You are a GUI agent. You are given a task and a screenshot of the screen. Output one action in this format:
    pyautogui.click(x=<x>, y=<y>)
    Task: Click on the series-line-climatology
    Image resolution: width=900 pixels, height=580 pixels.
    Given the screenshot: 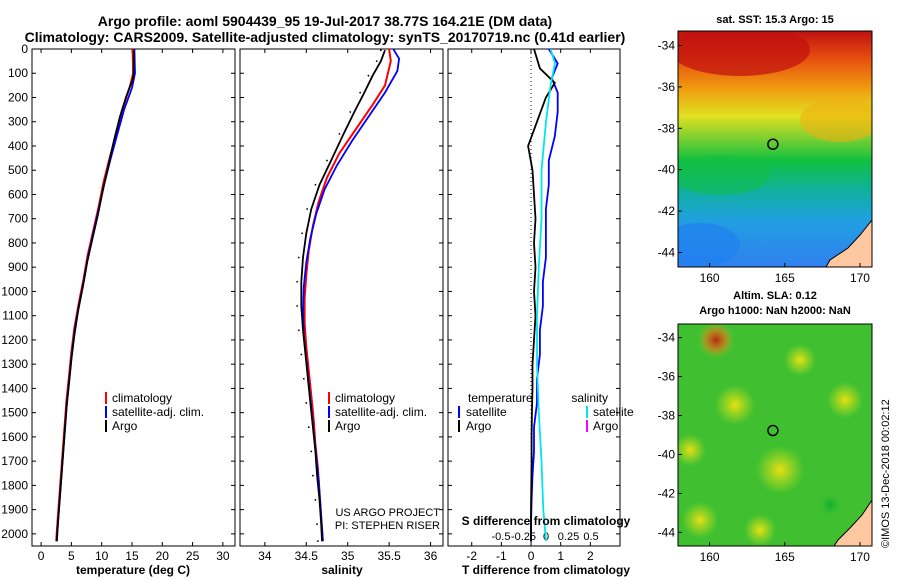 What is the action you would take?
    pyautogui.click(x=95, y=295)
    